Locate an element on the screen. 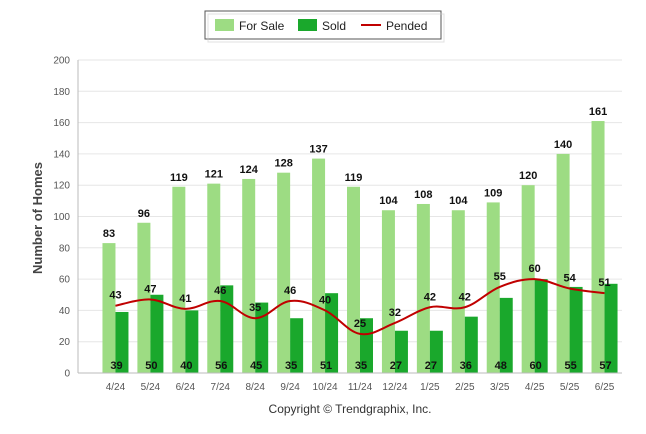  legend-item-for-sale: For Sale is located at coordinates (250, 26).